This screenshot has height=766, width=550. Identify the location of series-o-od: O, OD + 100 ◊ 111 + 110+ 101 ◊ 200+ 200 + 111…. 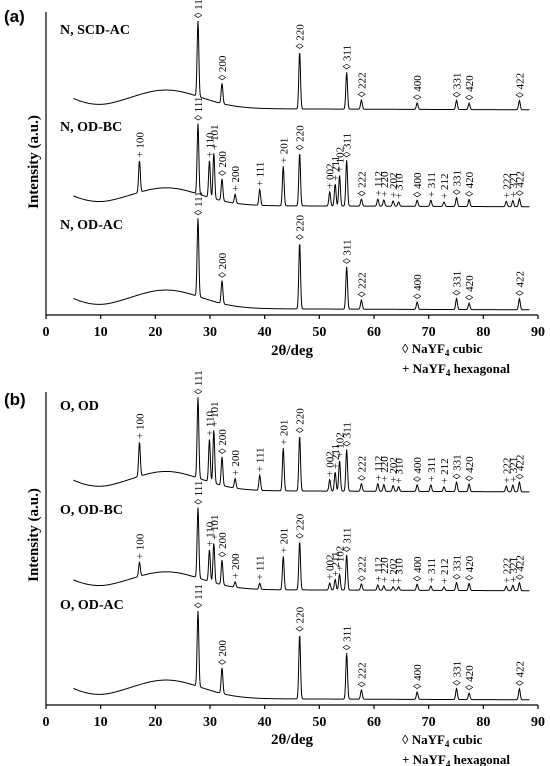
(295, 431).